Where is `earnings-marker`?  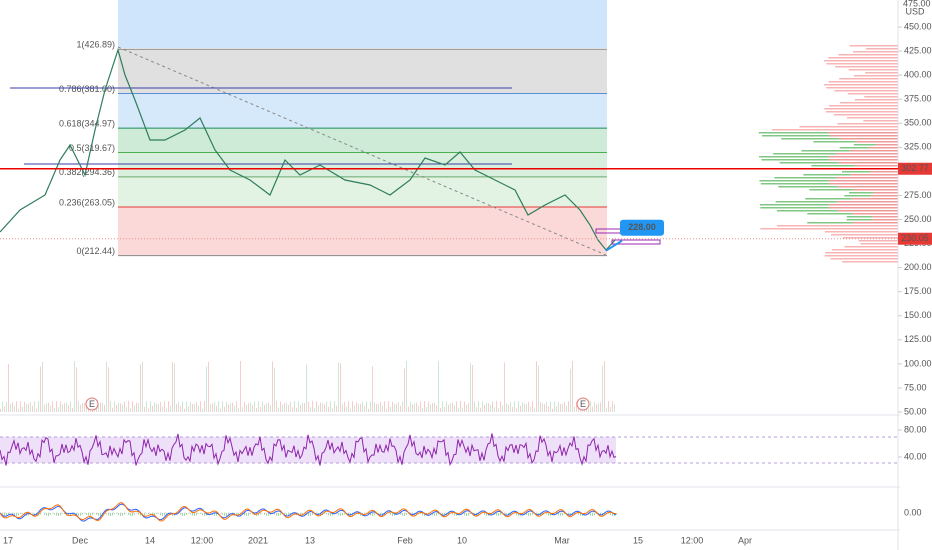 earnings-marker is located at coordinates (92, 404).